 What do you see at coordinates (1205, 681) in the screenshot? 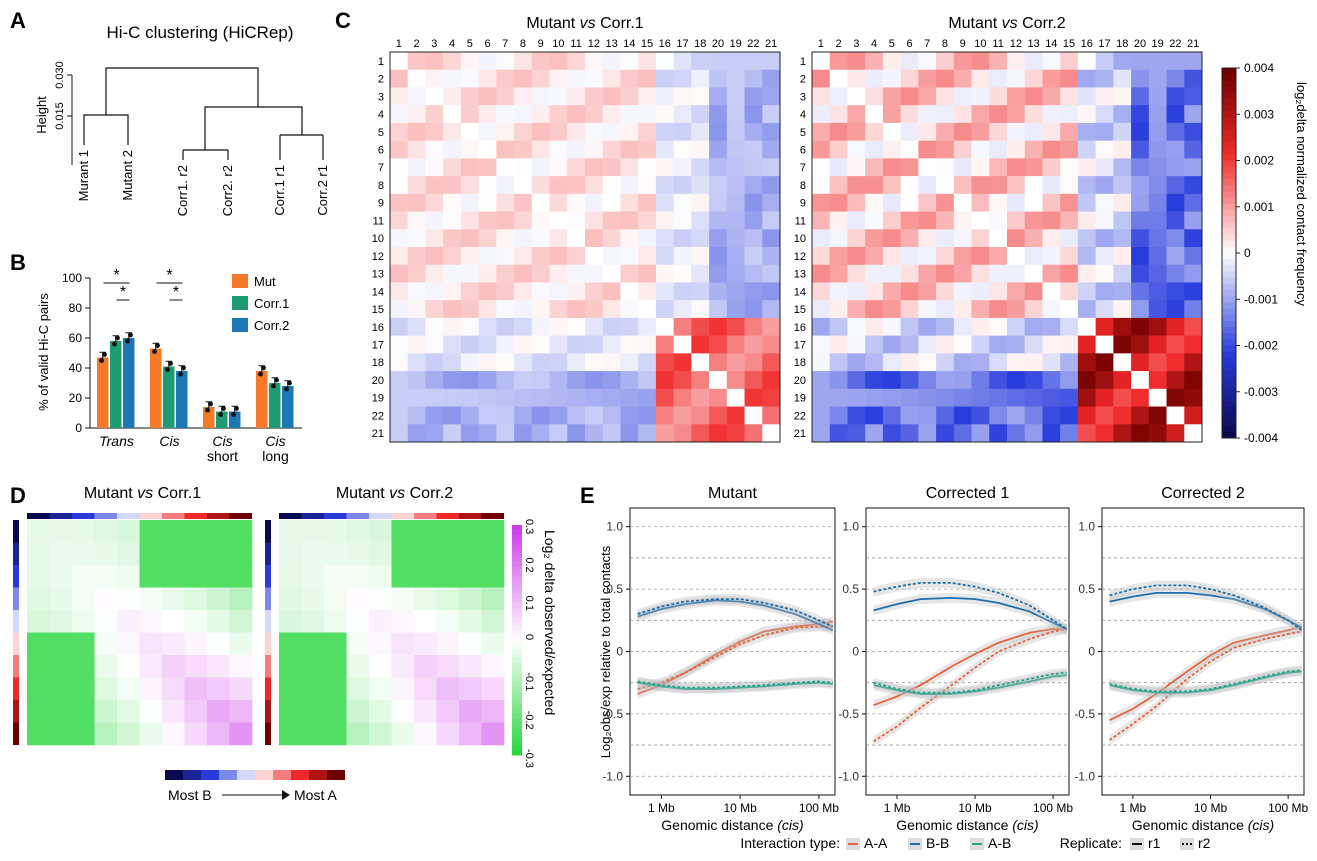
I see `line-confidence-band` at bounding box center [1205, 681].